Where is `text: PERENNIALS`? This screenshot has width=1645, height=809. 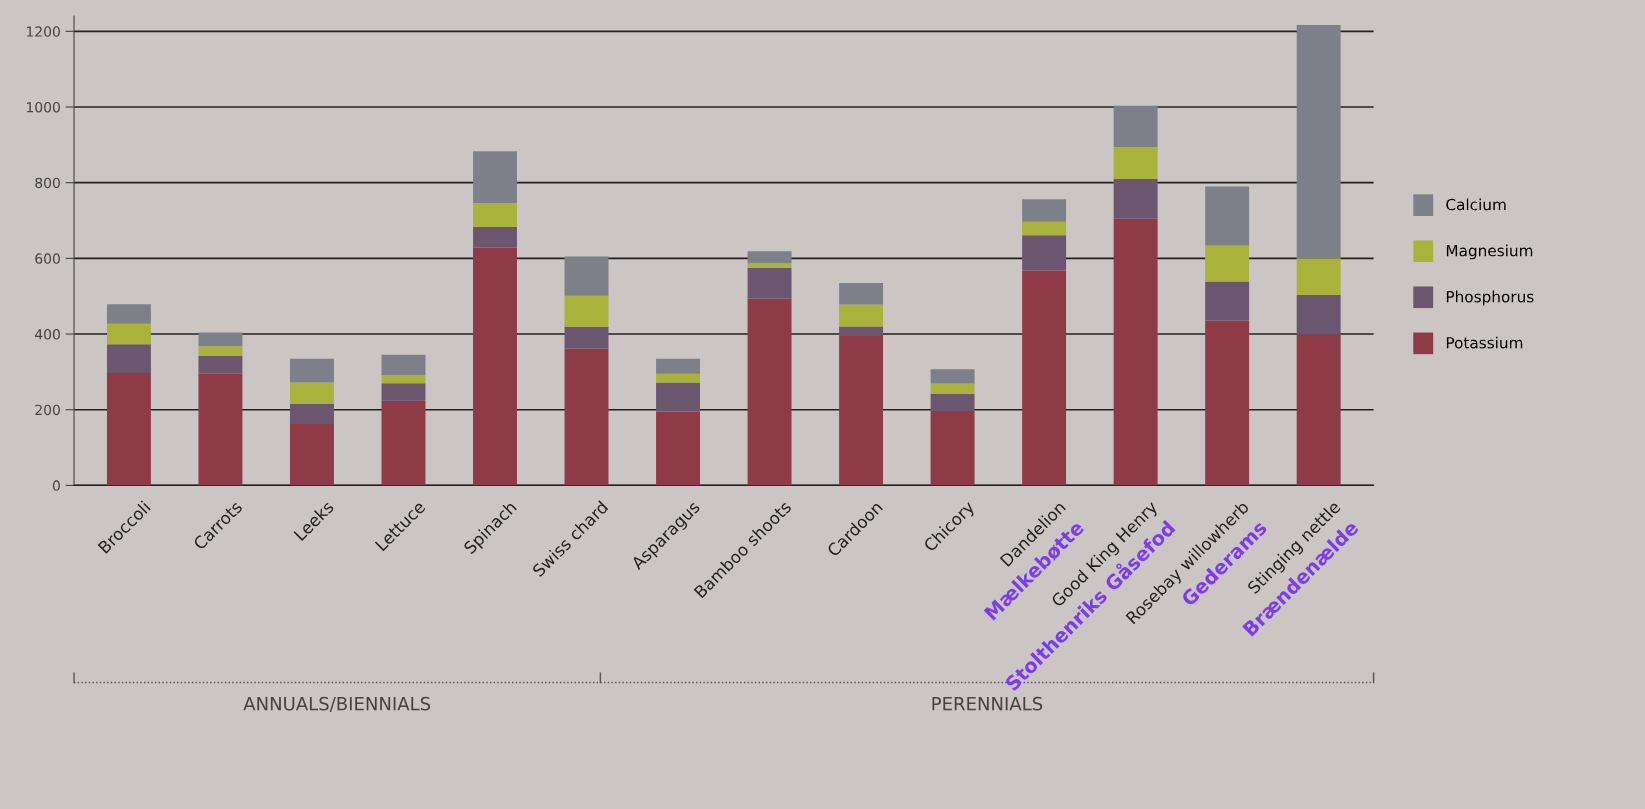
text: PERENNIALS is located at coordinates (987, 703).